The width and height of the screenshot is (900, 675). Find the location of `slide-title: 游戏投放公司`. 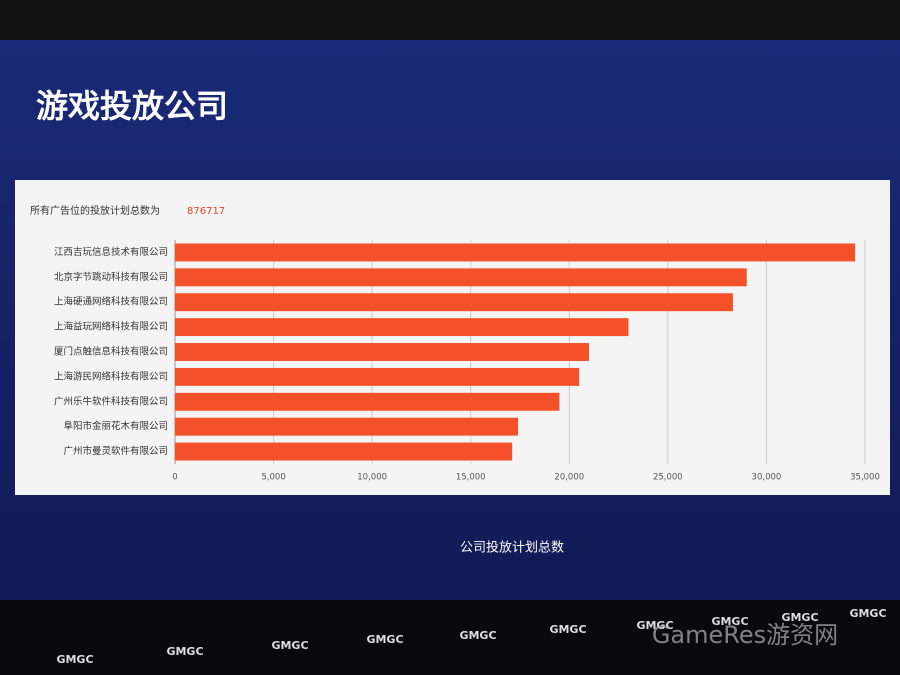

slide-title: 游戏投放公司 is located at coordinates (132, 106).